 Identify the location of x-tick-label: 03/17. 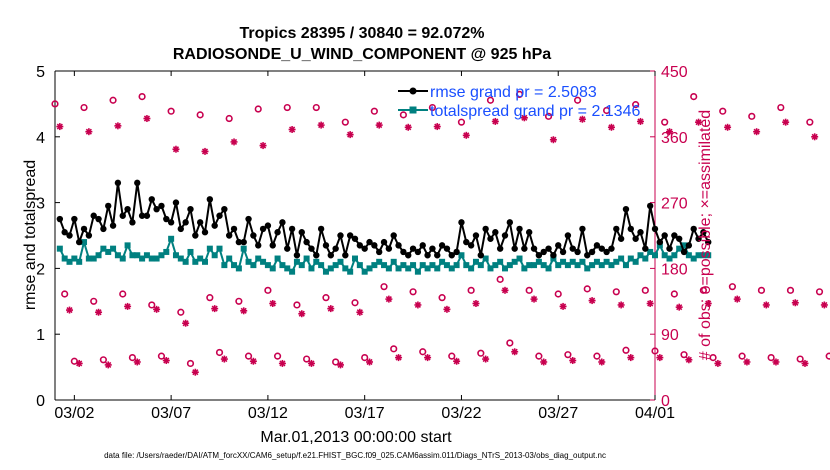
(365, 413).